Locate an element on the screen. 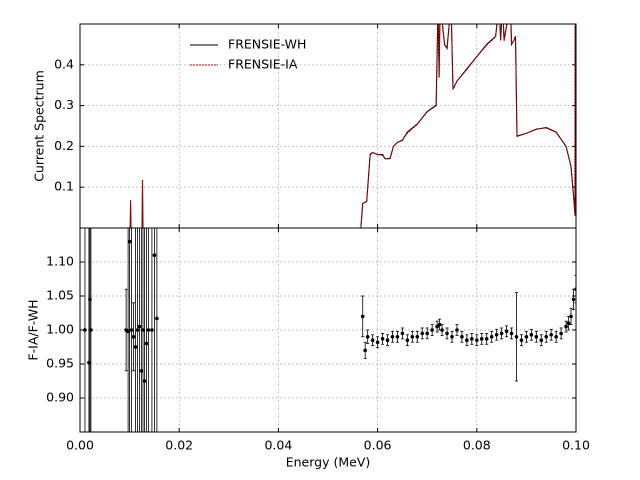 Image resolution: width=640 pixels, height=480 pixels. x-tick-label: 0.10 is located at coordinates (576, 445).